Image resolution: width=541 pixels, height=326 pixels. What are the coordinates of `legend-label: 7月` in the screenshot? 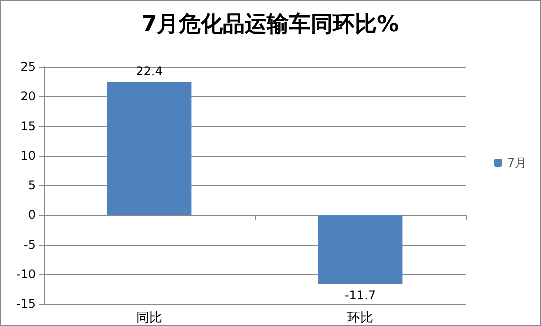 It's located at (517, 163).